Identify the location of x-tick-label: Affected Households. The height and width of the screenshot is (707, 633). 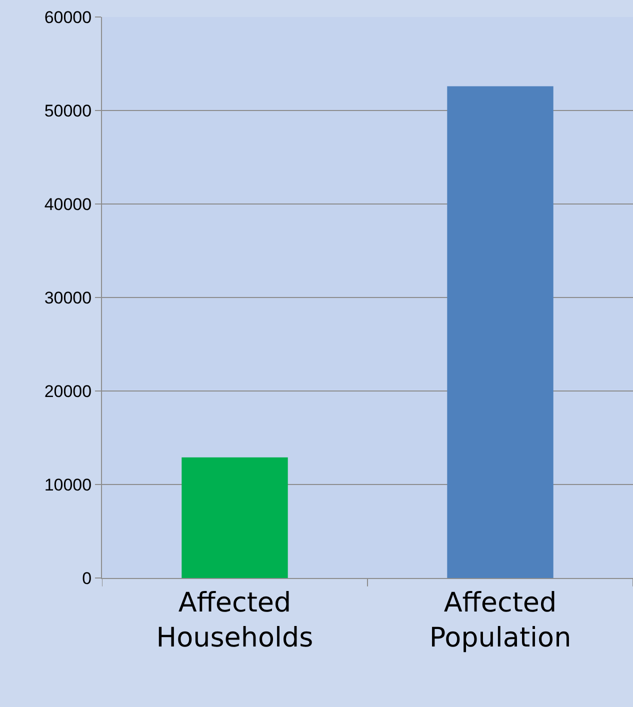
(235, 620).